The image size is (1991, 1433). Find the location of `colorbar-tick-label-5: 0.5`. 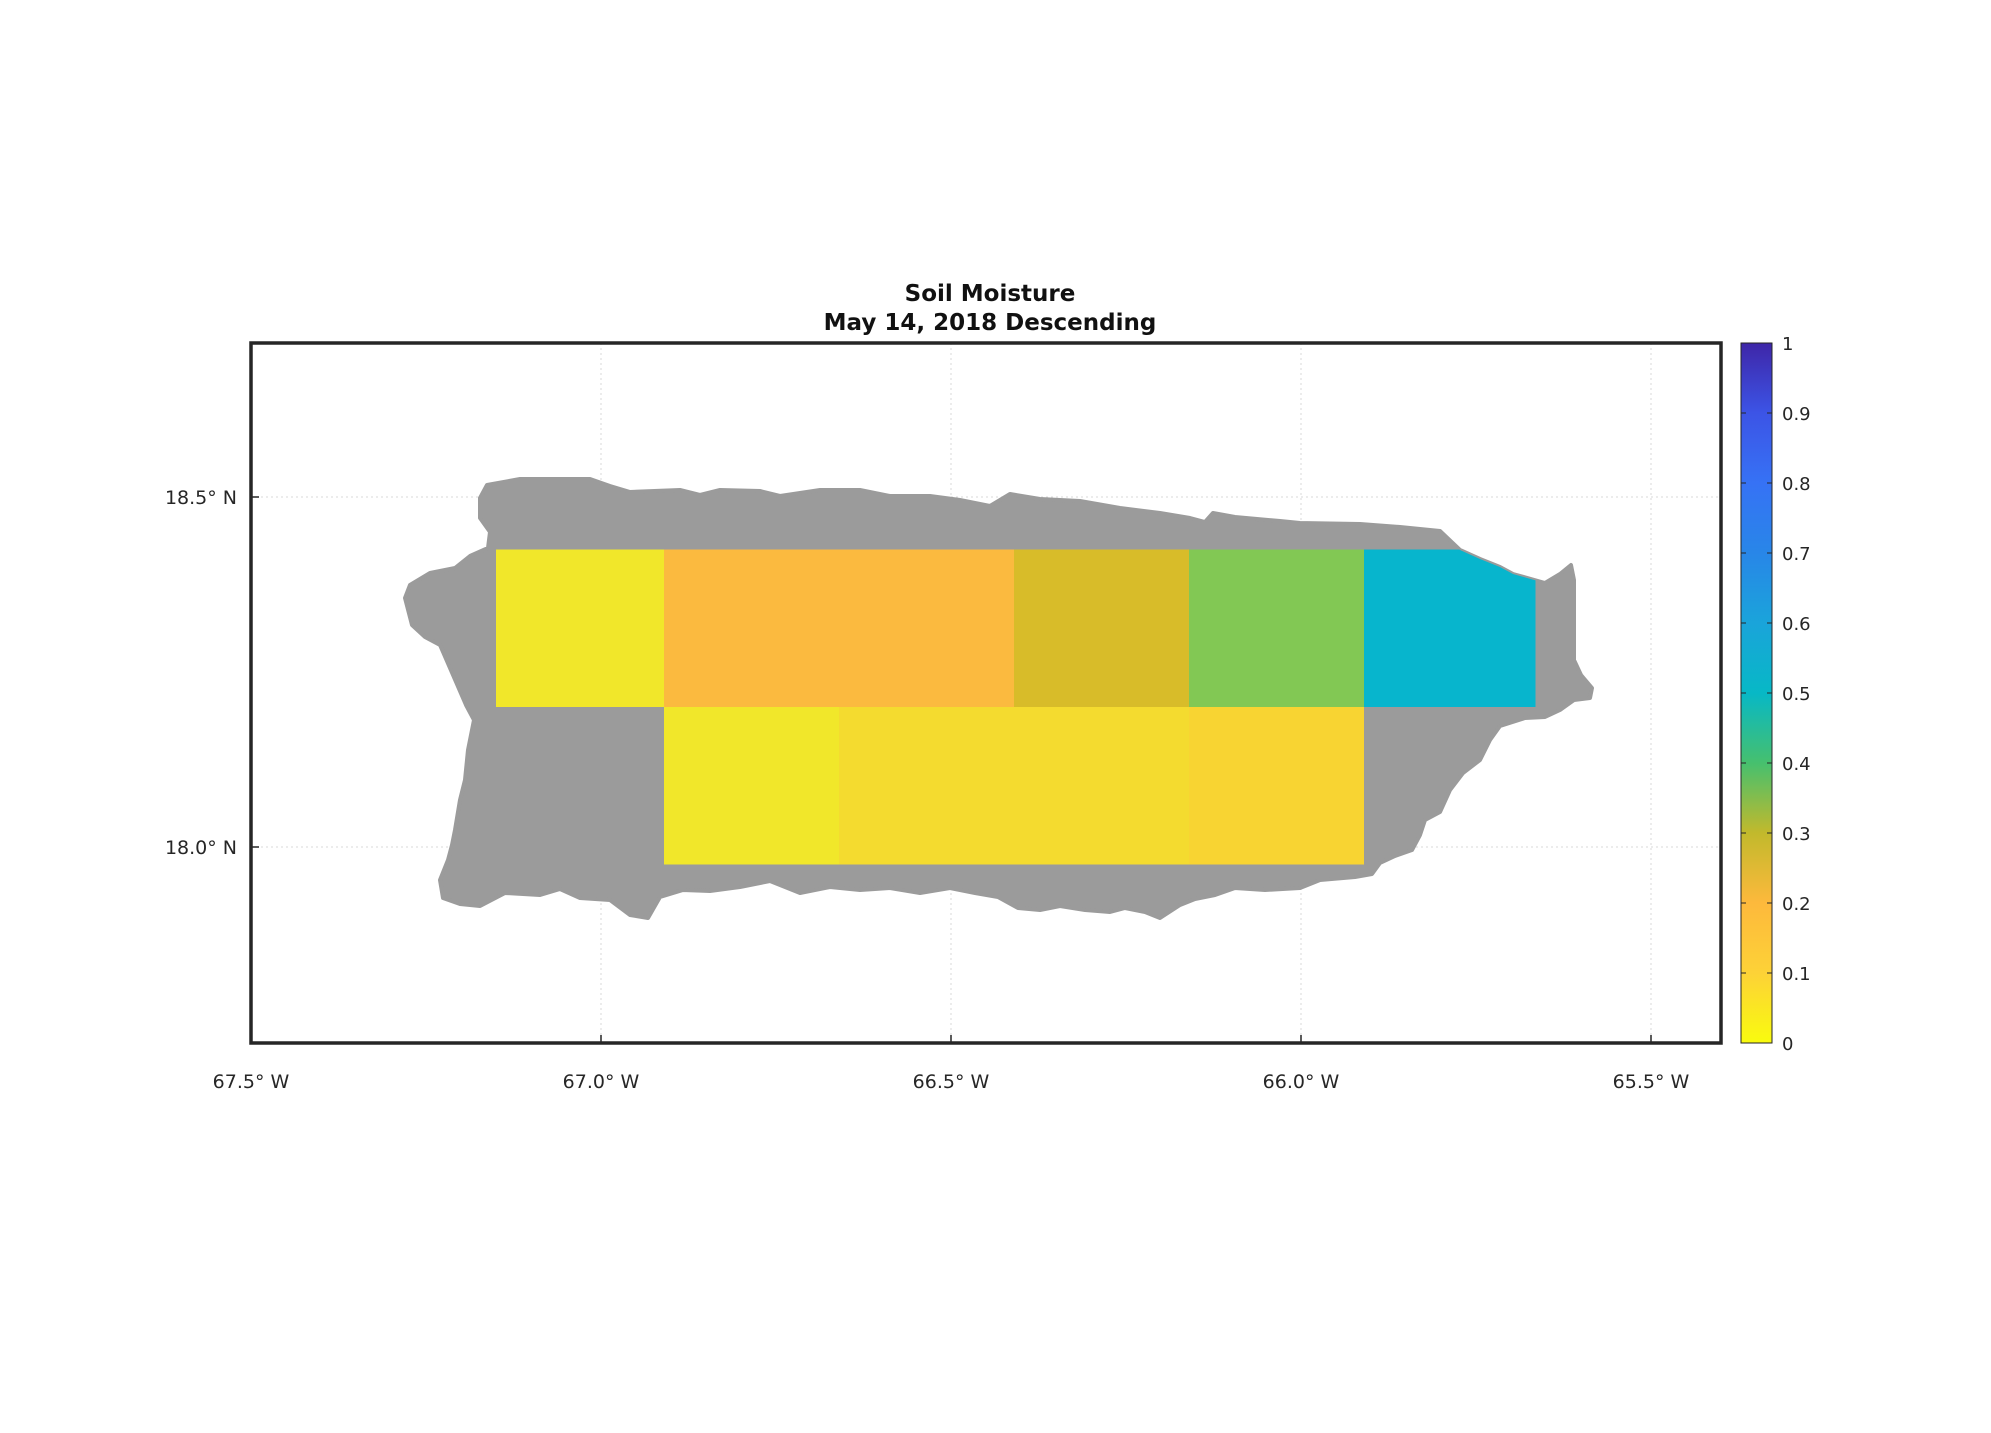

colorbar-tick-label-5: 0.5 is located at coordinates (1796, 694).